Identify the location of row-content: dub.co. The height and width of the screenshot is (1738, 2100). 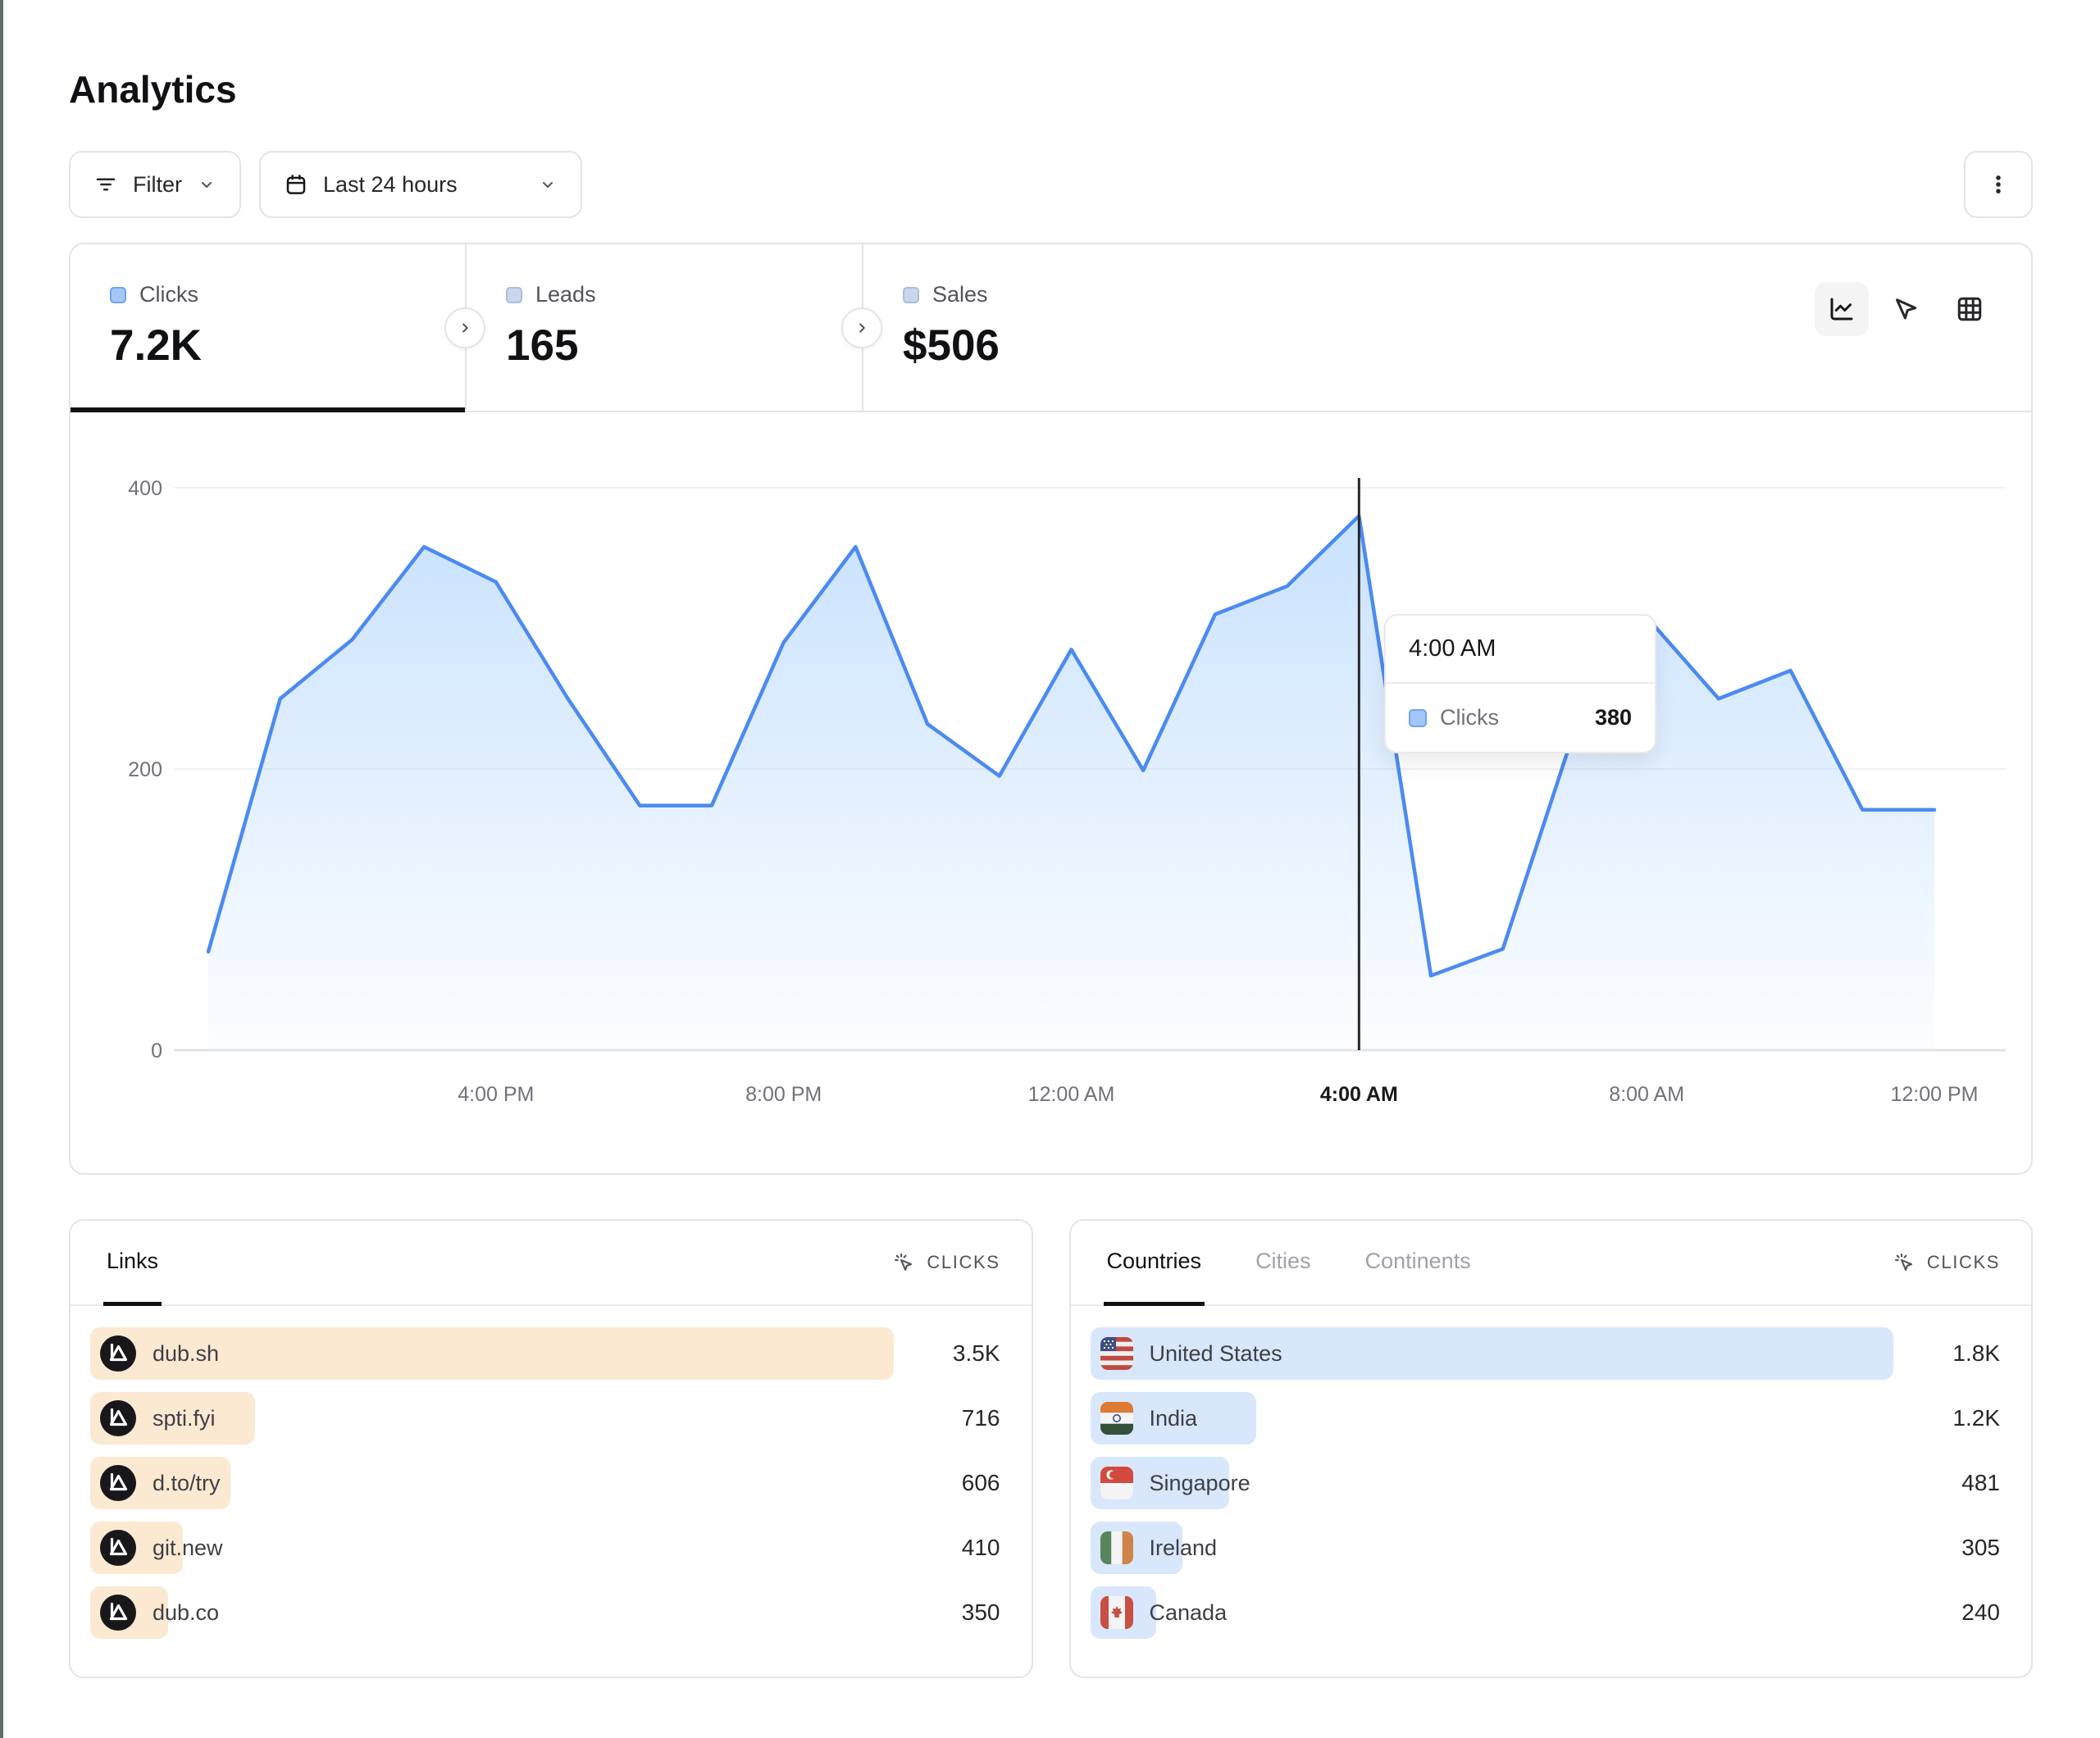
(492, 1612).